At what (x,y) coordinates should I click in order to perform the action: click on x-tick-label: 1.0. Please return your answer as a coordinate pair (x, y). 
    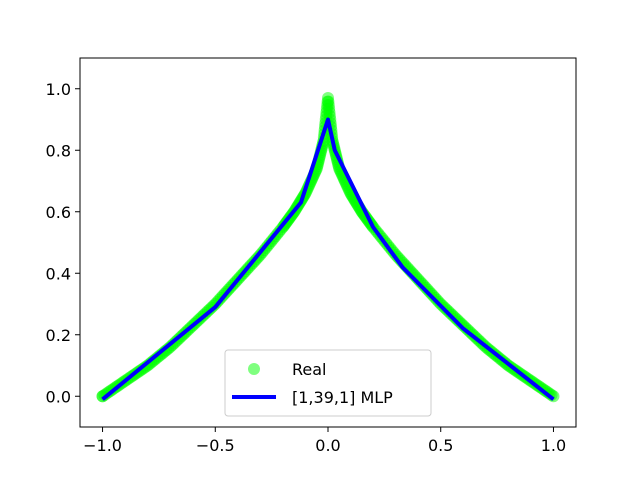
    Looking at the image, I should click on (553, 445).